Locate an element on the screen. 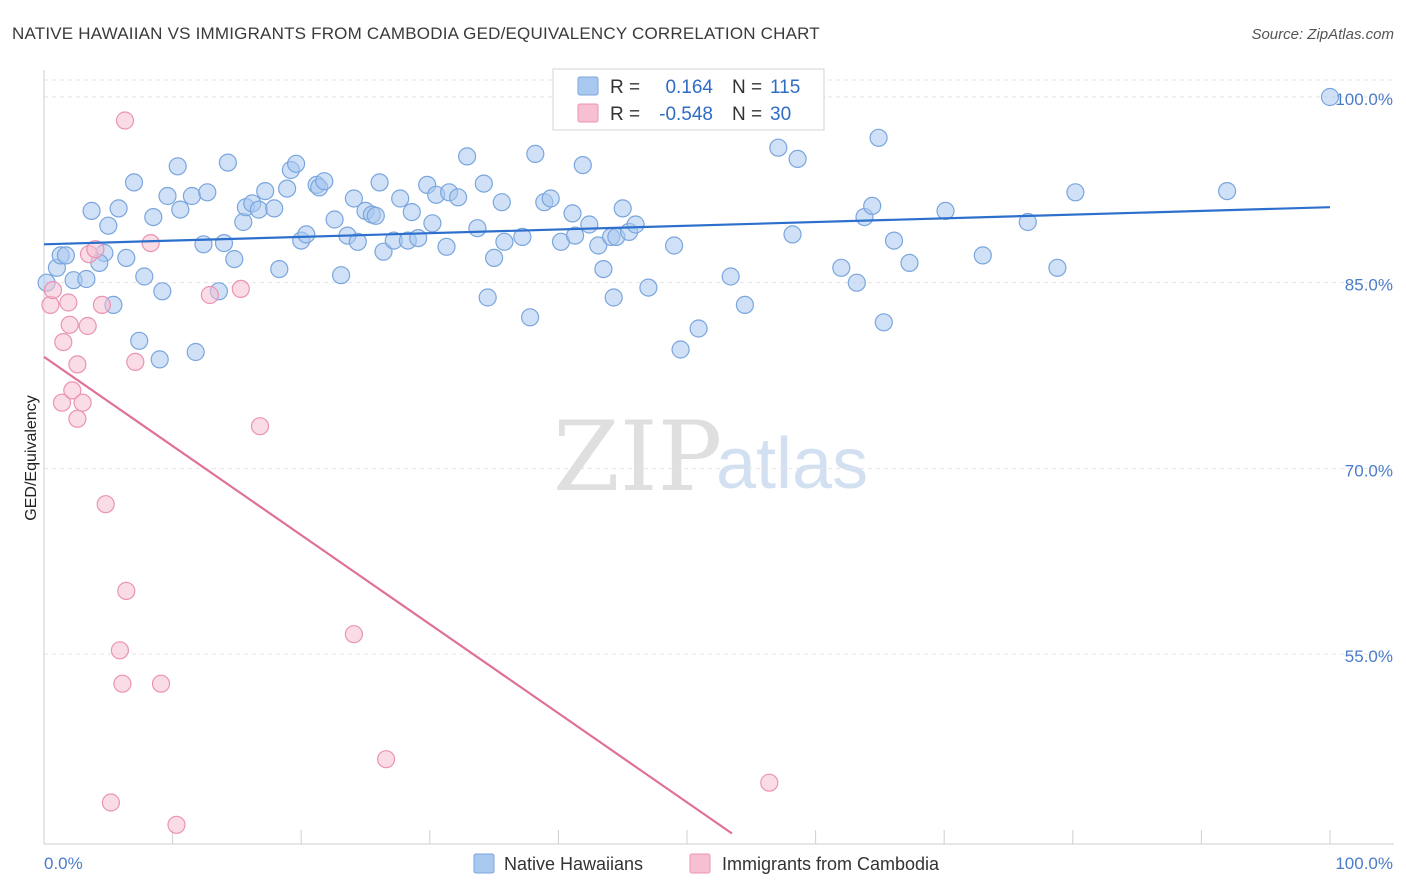  watermark-zip: ZIP is located at coordinates (637, 457).